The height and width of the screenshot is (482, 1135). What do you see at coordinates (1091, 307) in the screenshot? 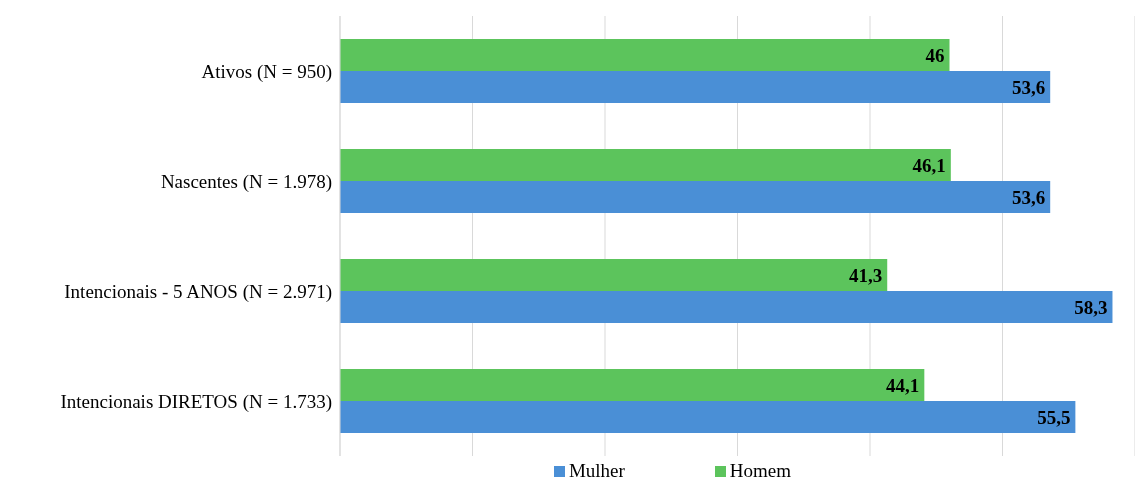
I see `data-label: 58,3` at bounding box center [1091, 307].